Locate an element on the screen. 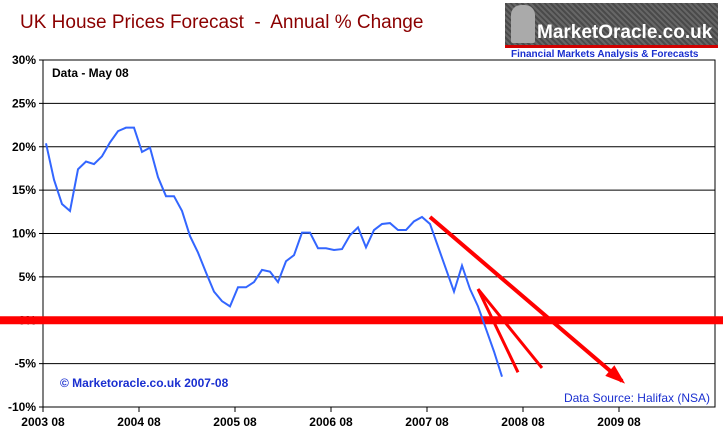 This screenshot has height=439, width=723. logo-divider is located at coordinates (611, 46).